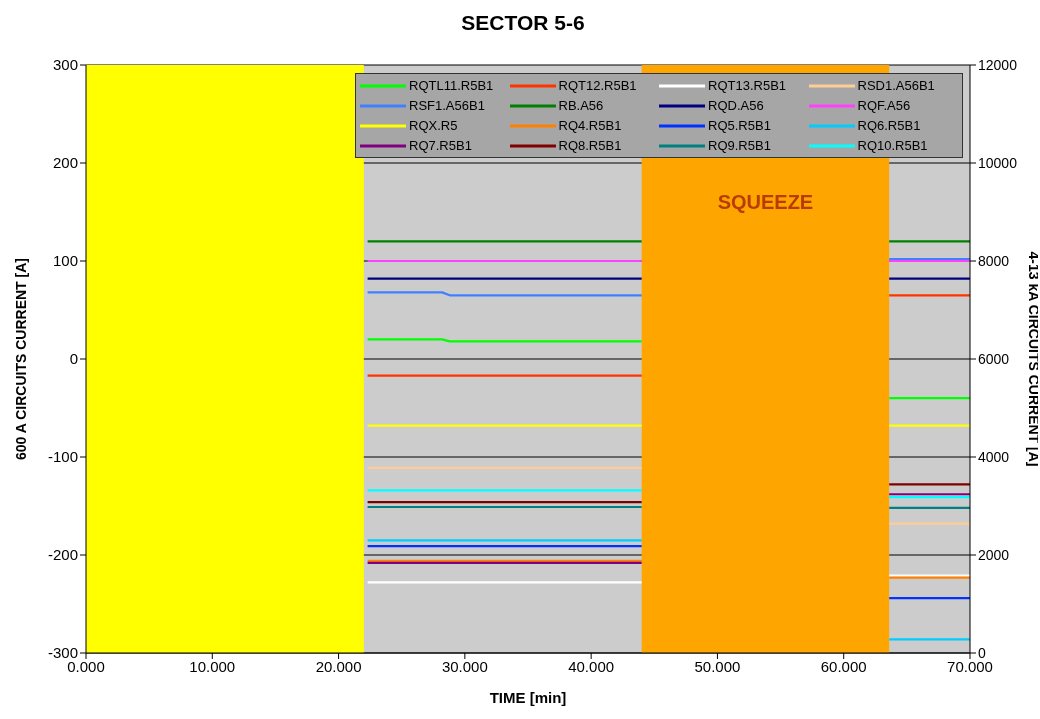  Describe the element at coordinates (451, 85) in the screenshot. I see `legend-label: RQTL11.R5B1` at that location.